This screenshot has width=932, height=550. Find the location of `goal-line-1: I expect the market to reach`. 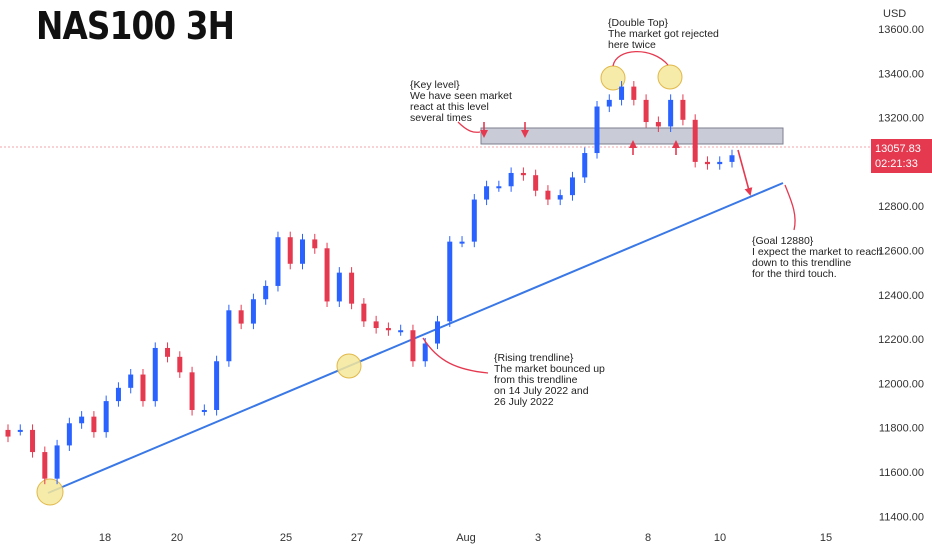

goal-line-1: I expect the market to reach is located at coordinates (817, 252).